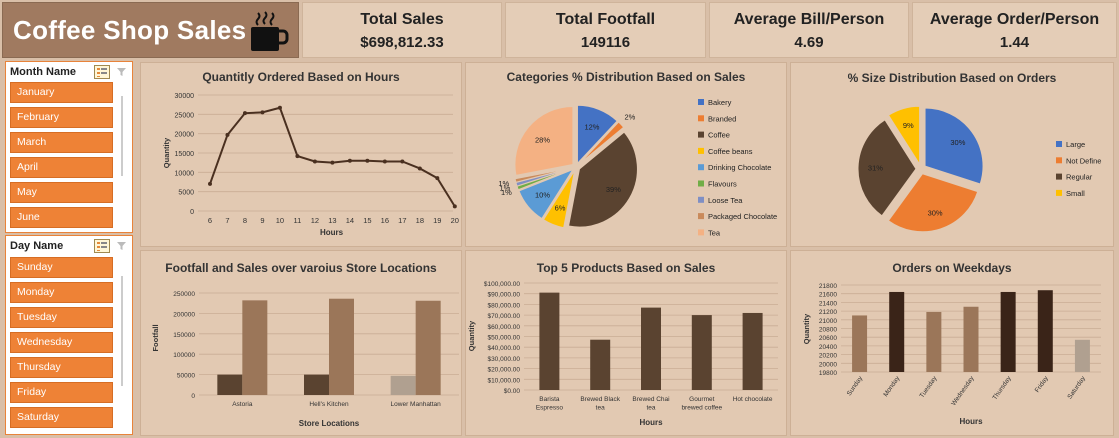 This screenshot has height=438, width=1119. Describe the element at coordinates (828, 303) in the screenshot. I see `y-tick-label: 21400` at that location.